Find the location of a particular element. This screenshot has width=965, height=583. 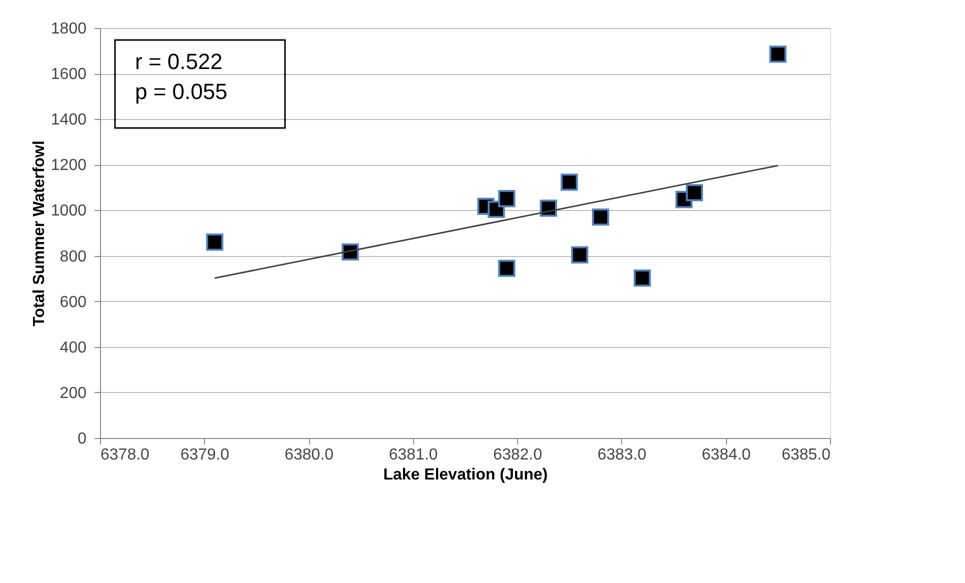

x-tick-label: 6384.0 is located at coordinates (726, 455).